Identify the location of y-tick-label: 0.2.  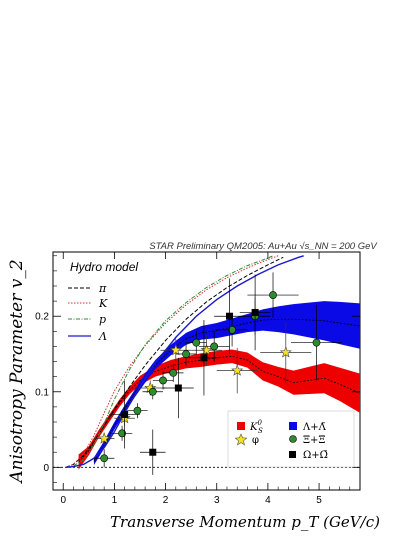
(42, 317).